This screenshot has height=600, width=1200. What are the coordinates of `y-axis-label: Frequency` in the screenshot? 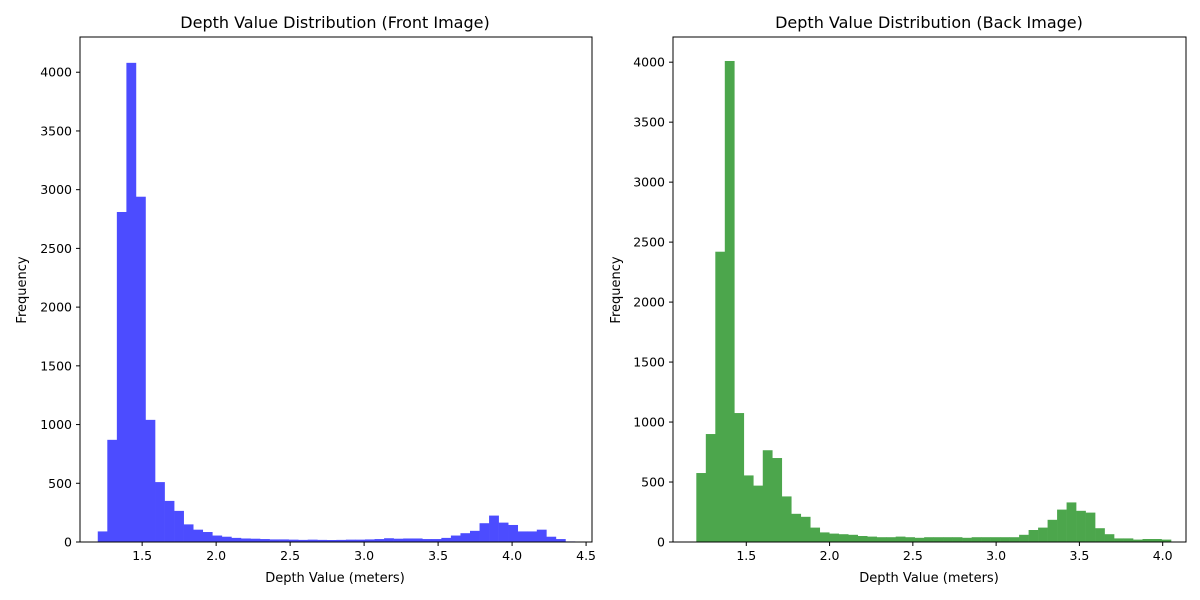 It's located at (22, 289).